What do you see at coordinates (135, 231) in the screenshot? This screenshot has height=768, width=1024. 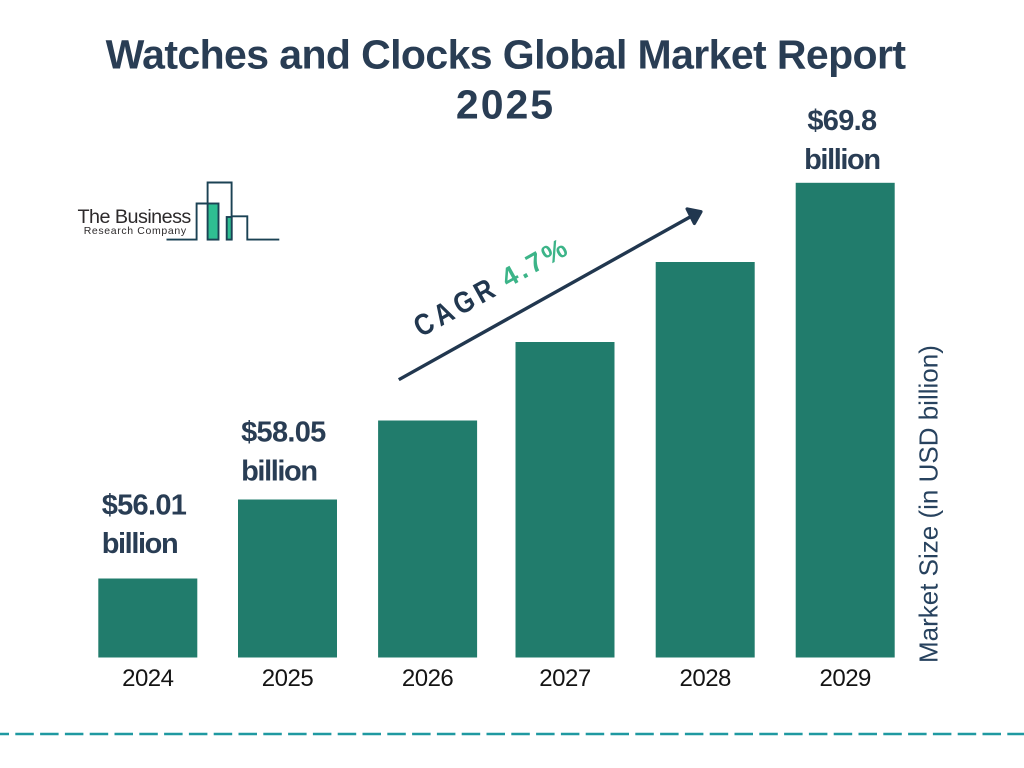 I see `svg-text: Research Company` at bounding box center [135, 231].